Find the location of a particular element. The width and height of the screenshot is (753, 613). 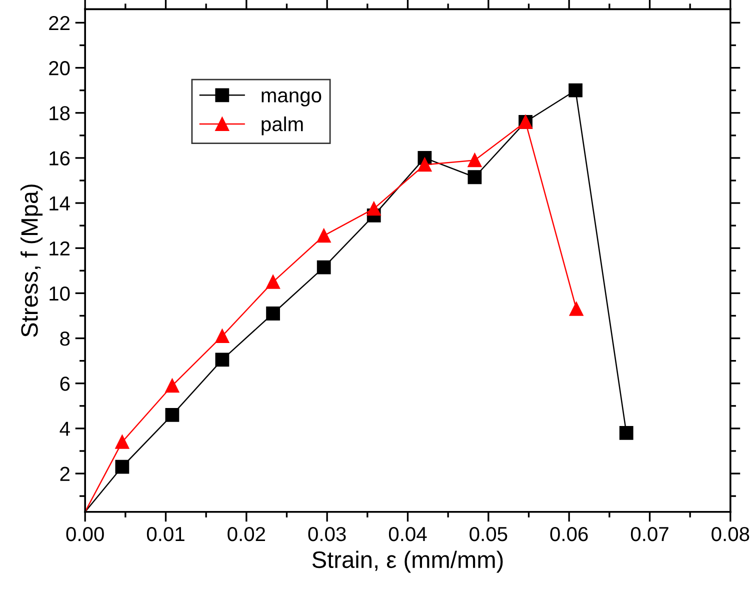

y-tick-label: 2 is located at coordinates (65, 473).